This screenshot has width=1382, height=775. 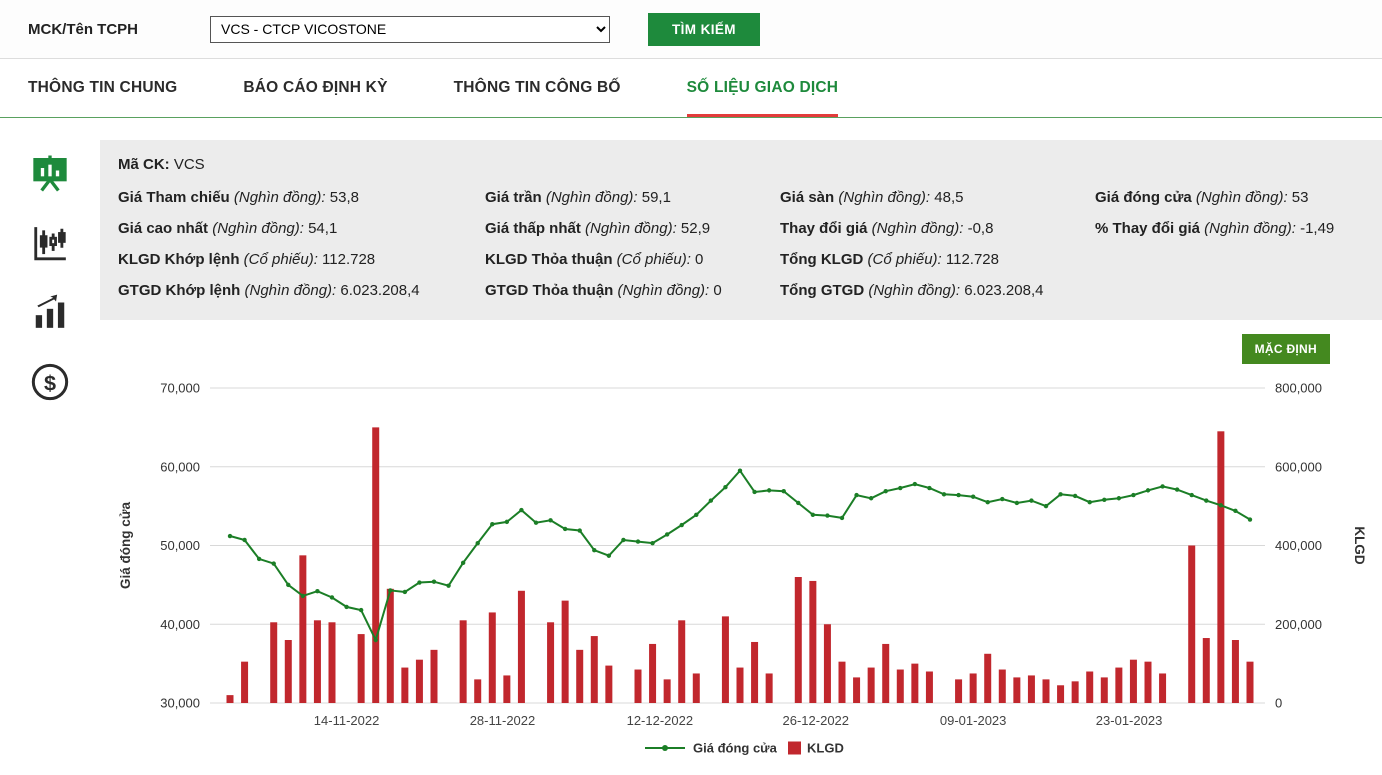 I want to click on right-axis-tick: 800,000, so click(x=1298, y=388).